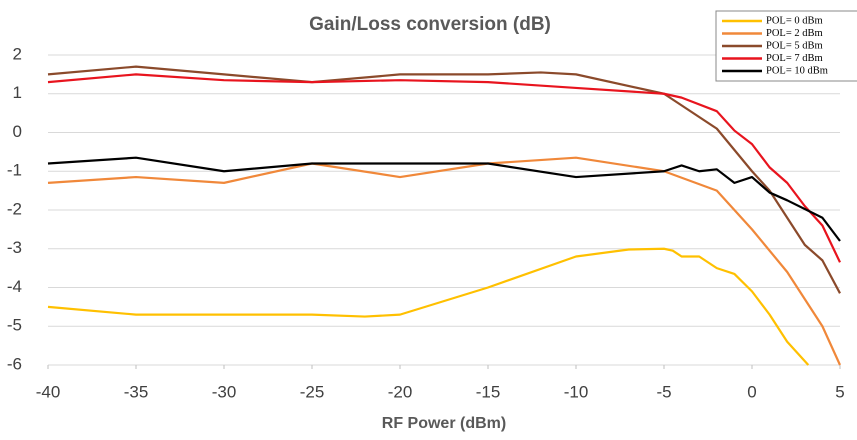 This screenshot has width=857, height=440. I want to click on x-tick-label: 5, so click(839, 391).